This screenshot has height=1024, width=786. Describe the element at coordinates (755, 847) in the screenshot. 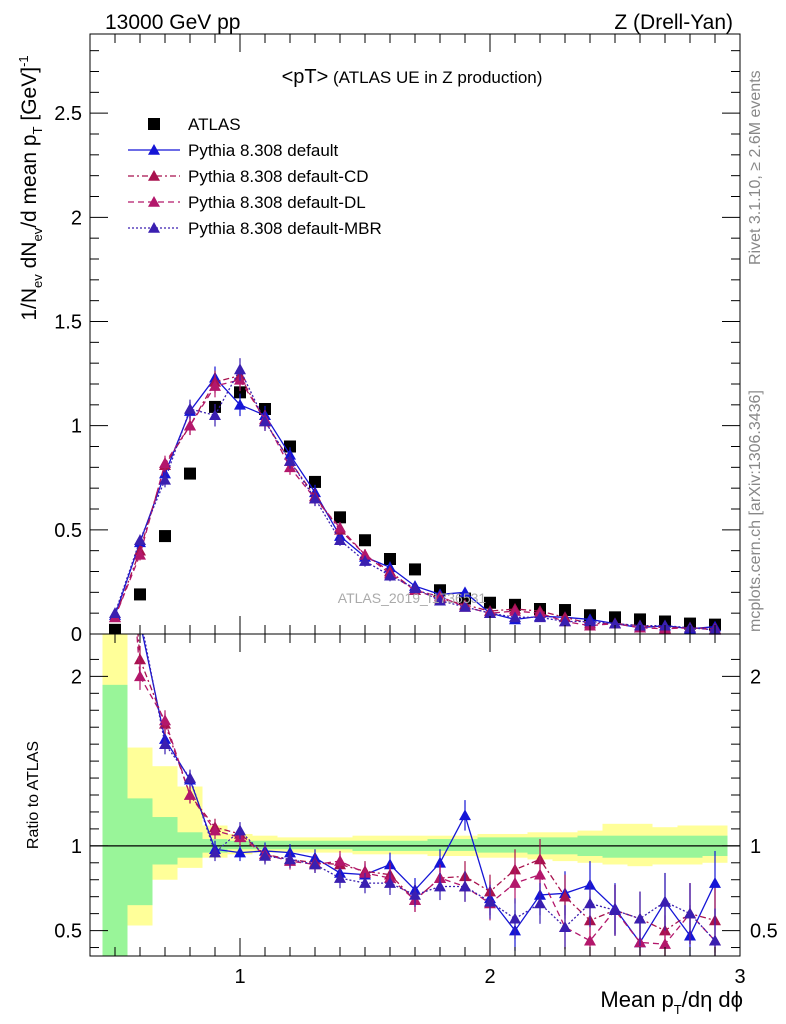

I see `ratio-y-tick-label-right: 1` at that location.